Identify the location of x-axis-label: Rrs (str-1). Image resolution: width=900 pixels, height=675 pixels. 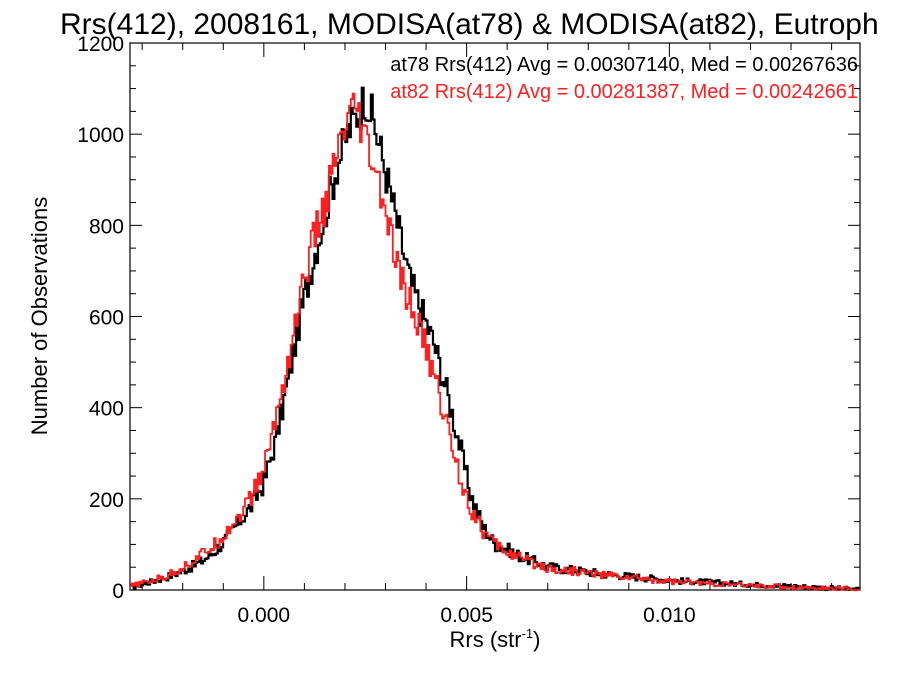
(495, 639).